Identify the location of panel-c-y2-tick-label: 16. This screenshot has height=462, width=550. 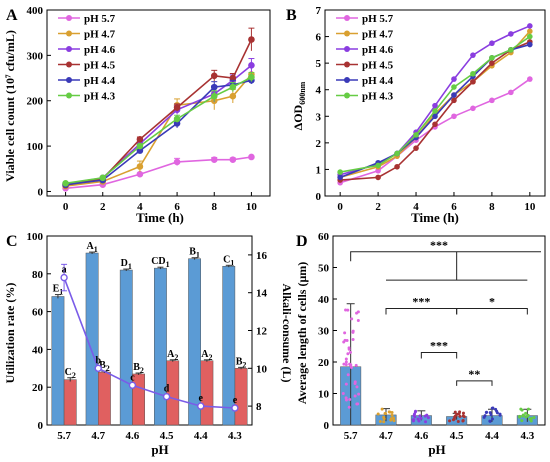
(262, 256).